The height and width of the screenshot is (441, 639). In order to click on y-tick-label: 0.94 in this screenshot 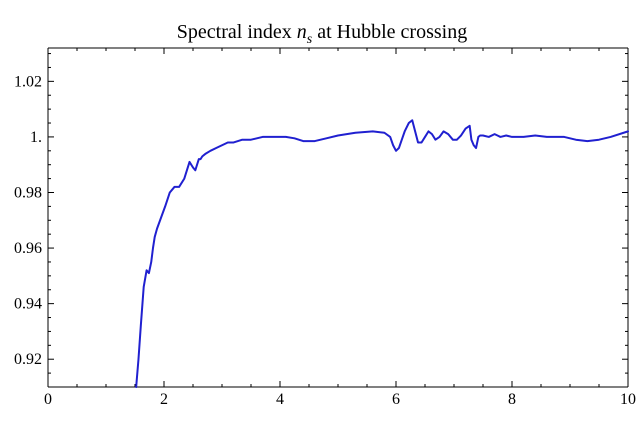, I will do `click(28, 304)`.